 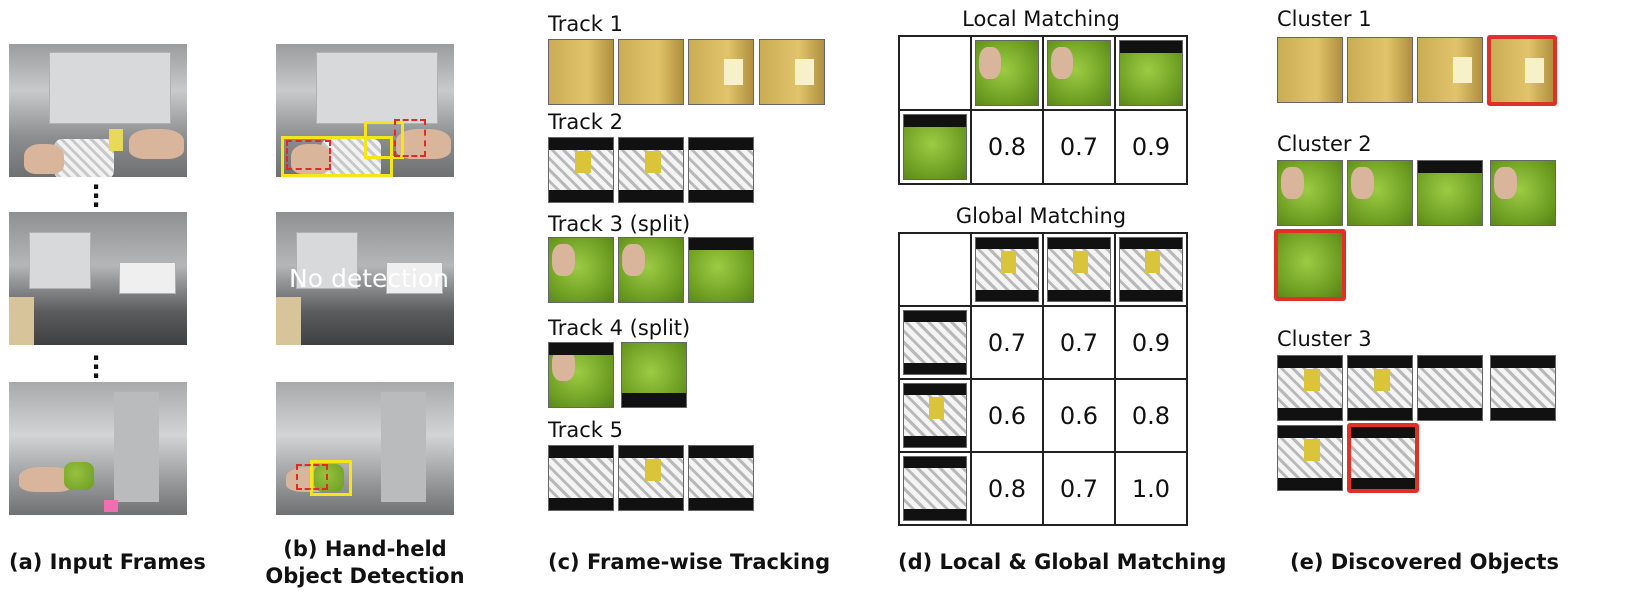 What do you see at coordinates (1151, 488) in the screenshot?
I see `score-cell: 1.0` at bounding box center [1151, 488].